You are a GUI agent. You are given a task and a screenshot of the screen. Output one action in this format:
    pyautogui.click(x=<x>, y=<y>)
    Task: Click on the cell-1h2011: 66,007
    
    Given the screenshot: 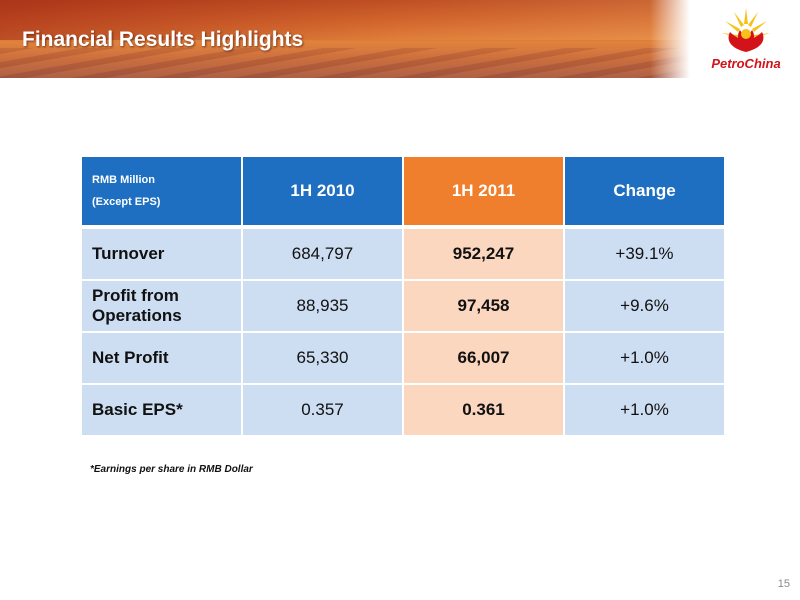 What is the action you would take?
    pyautogui.click(x=483, y=358)
    